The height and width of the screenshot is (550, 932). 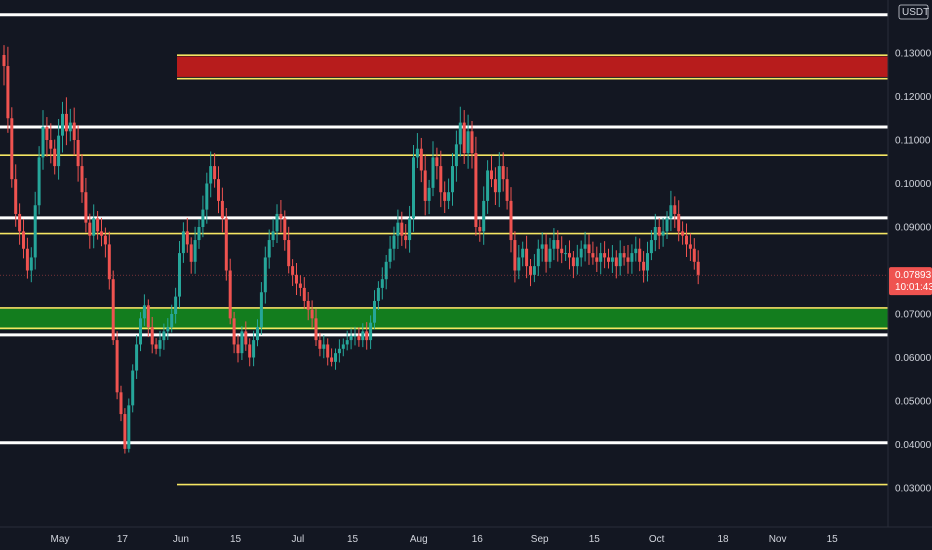 What do you see at coordinates (181, 539) in the screenshot?
I see `x-tick-label: Jun` at bounding box center [181, 539].